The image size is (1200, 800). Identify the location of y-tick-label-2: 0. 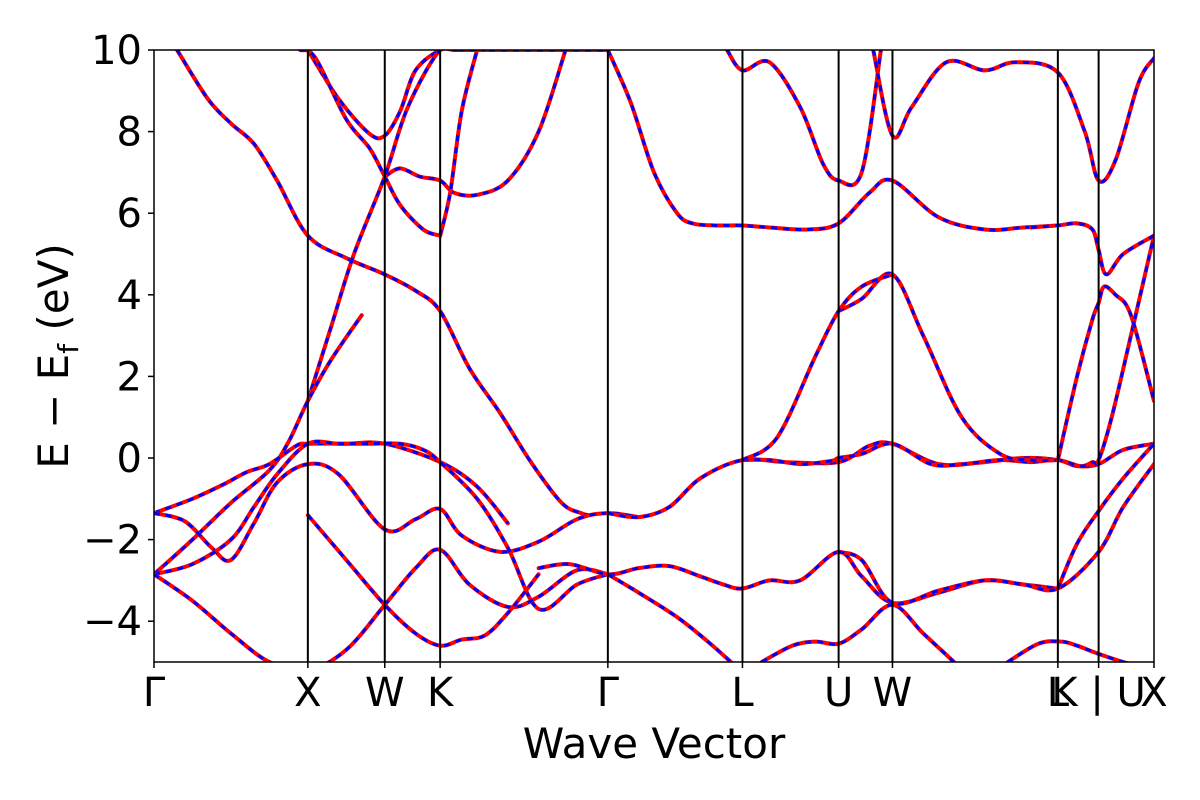
(129, 459).